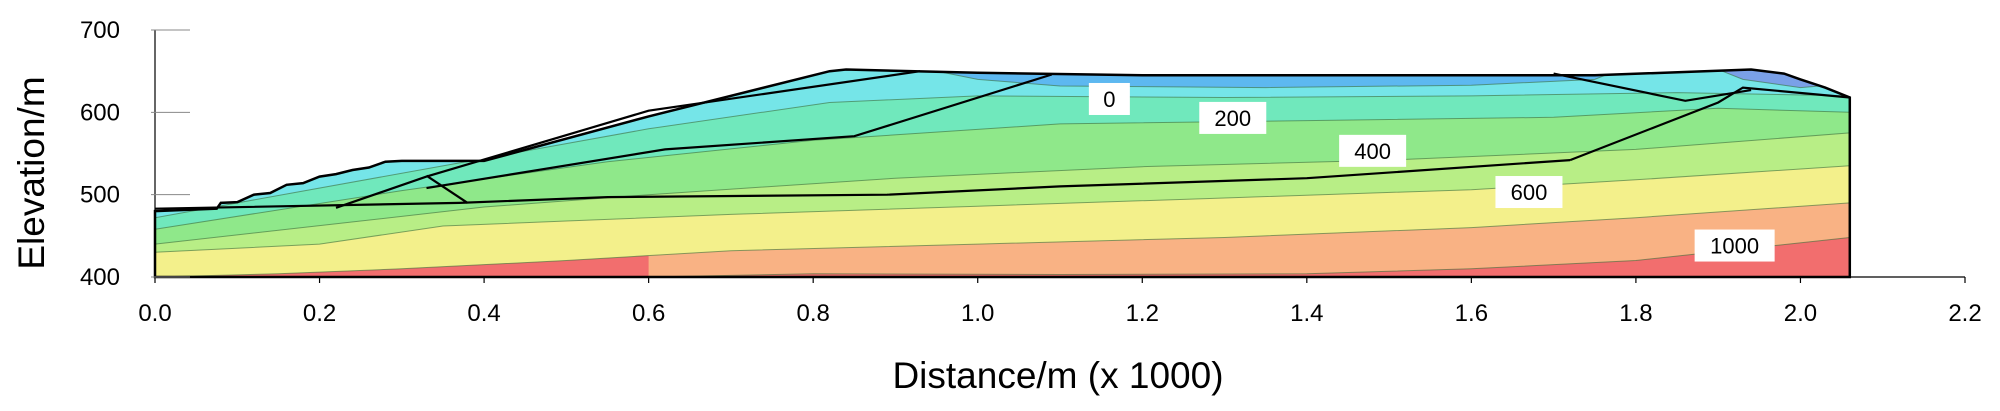  I want to click on contour-label-text: 400, so click(1372, 151).